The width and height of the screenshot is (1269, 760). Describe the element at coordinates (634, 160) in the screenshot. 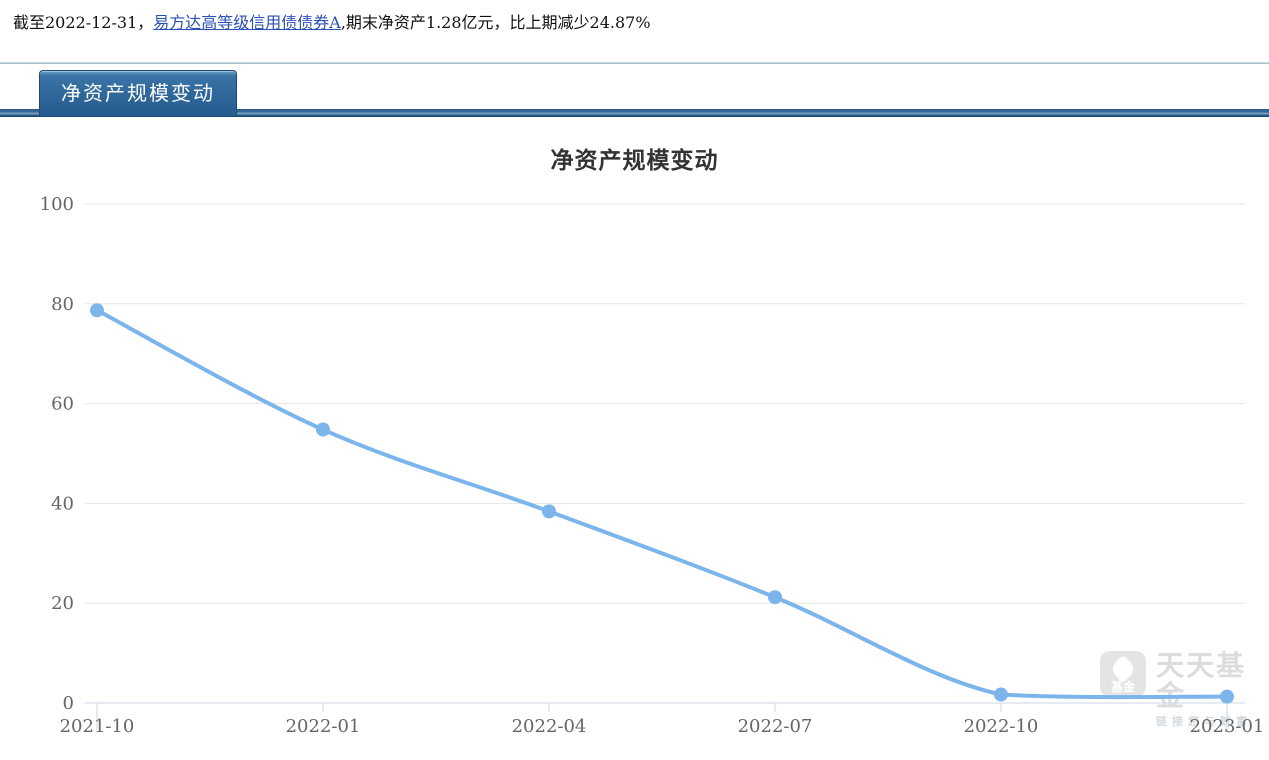

I see `chart-title: 净资产规模变动` at that location.